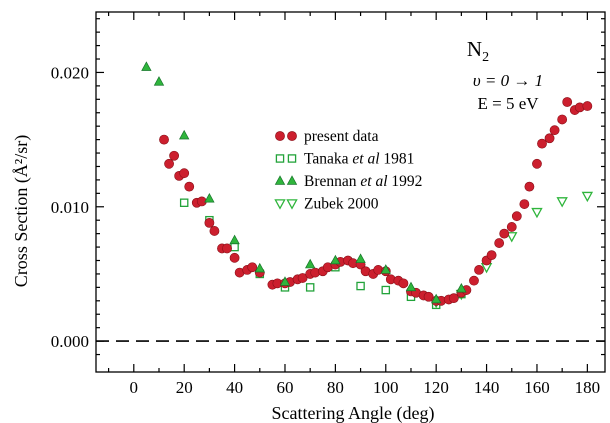 This screenshot has height=423, width=610. Describe the element at coordinates (508, 80) in the screenshot. I see `annotation-transition: υ = 0 → 1` at that location.